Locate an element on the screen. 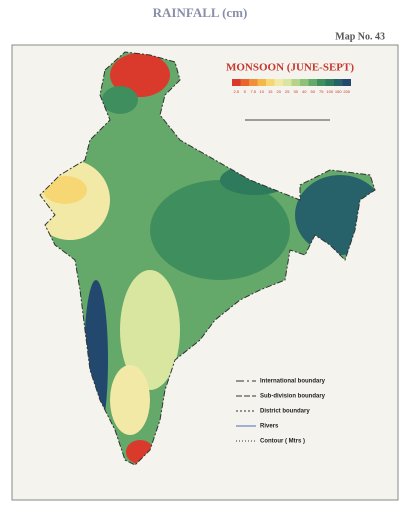 This screenshot has width=407, height=517. legend-label: District boundary is located at coordinates (285, 412).